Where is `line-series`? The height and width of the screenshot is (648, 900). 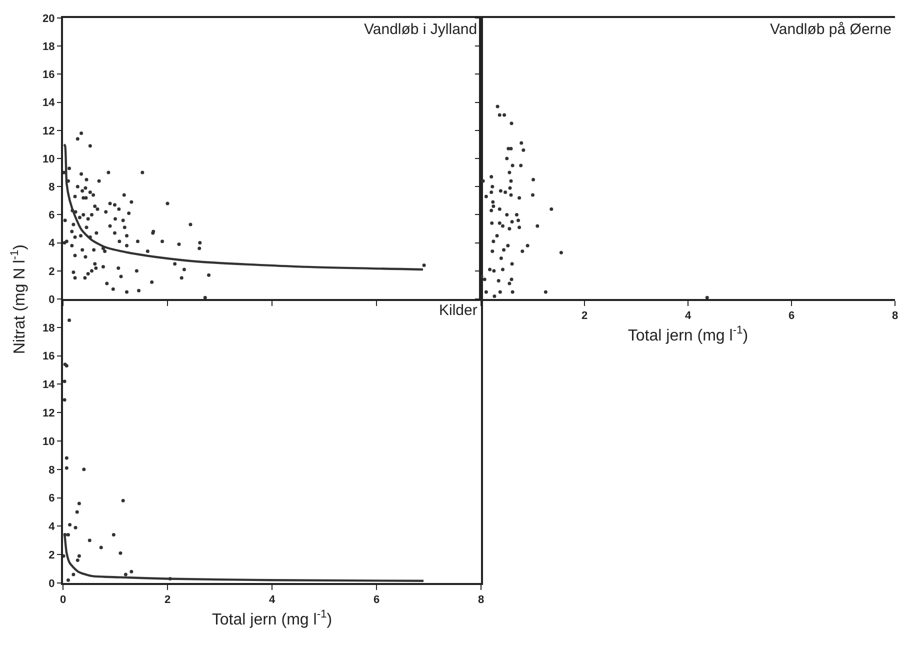 line-series is located at coordinates (243, 207).